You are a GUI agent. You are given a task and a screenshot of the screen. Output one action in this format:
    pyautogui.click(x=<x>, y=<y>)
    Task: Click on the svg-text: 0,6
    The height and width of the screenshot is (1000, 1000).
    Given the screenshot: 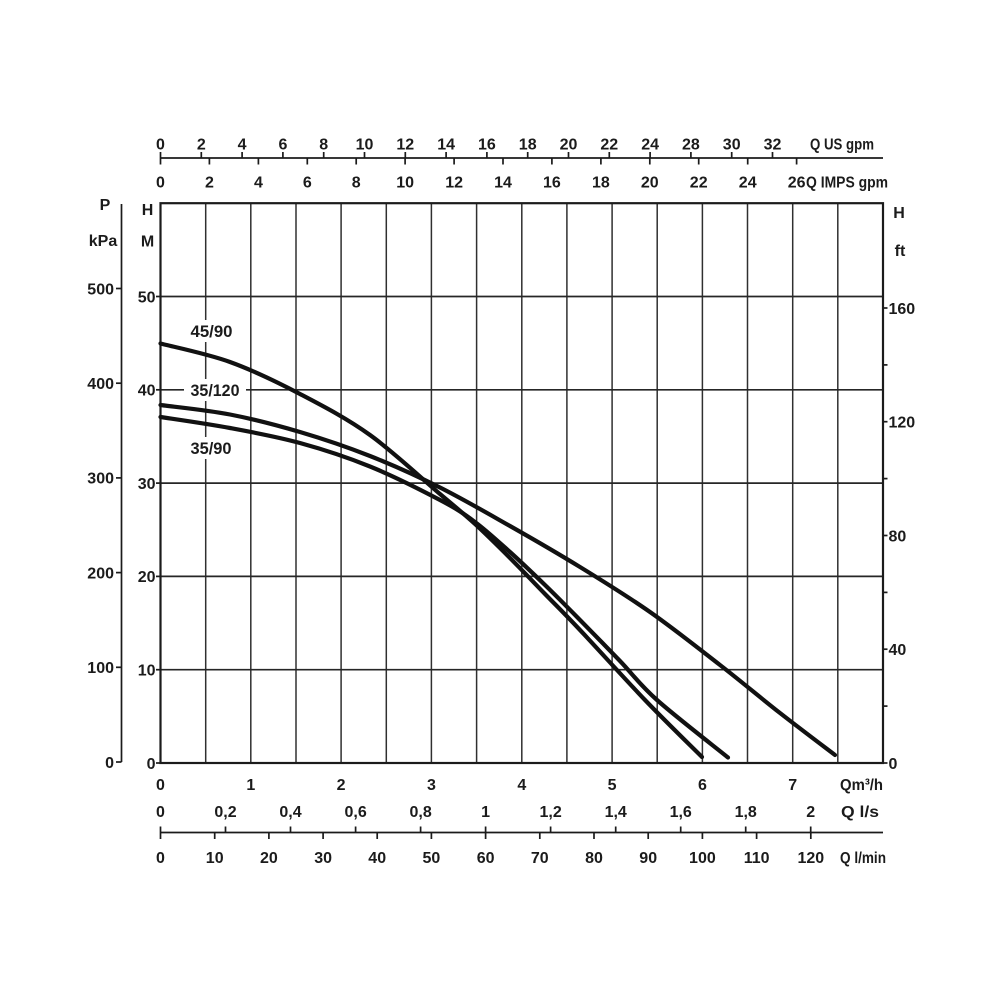 What is the action you would take?
    pyautogui.click(x=355, y=812)
    